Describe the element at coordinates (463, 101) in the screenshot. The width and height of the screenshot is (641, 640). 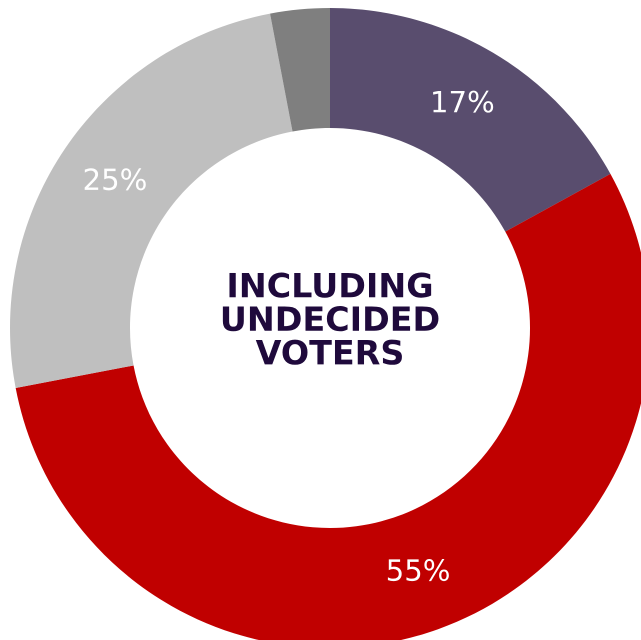
I see `data-label: 17%` at that location.